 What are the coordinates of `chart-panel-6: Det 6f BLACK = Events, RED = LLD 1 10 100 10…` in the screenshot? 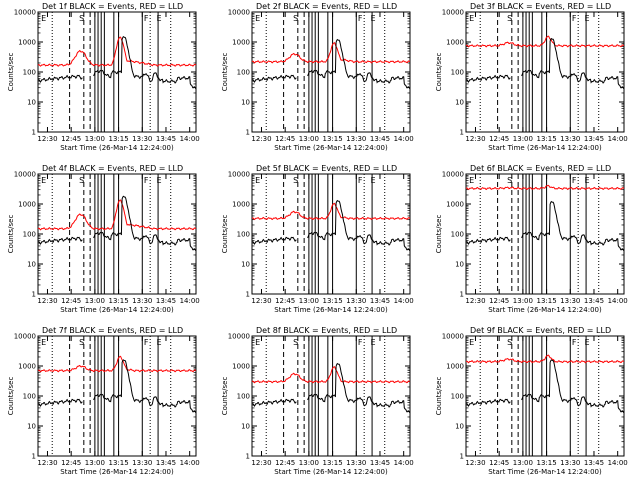 It's located at (531, 239).